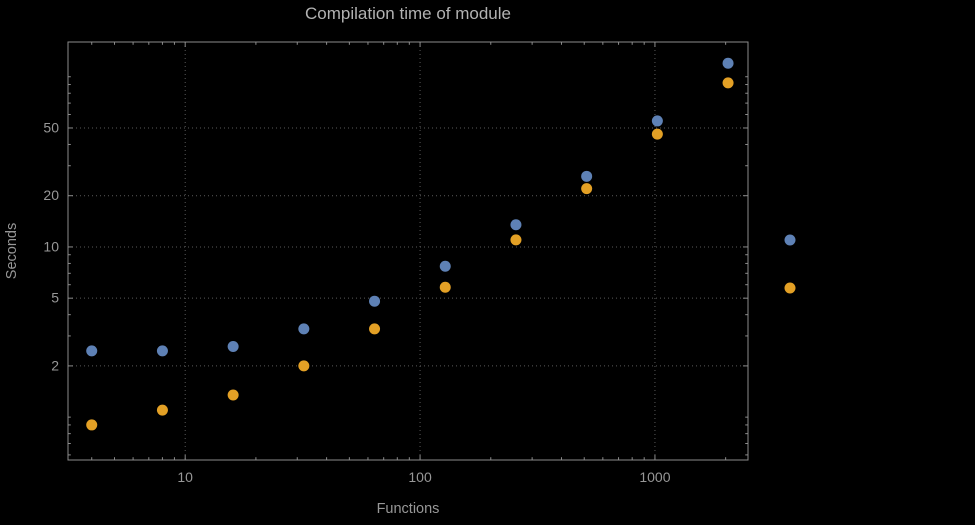 The height and width of the screenshot is (525, 975). What do you see at coordinates (185, 477) in the screenshot?
I see `x-tick-label: 10` at bounding box center [185, 477].